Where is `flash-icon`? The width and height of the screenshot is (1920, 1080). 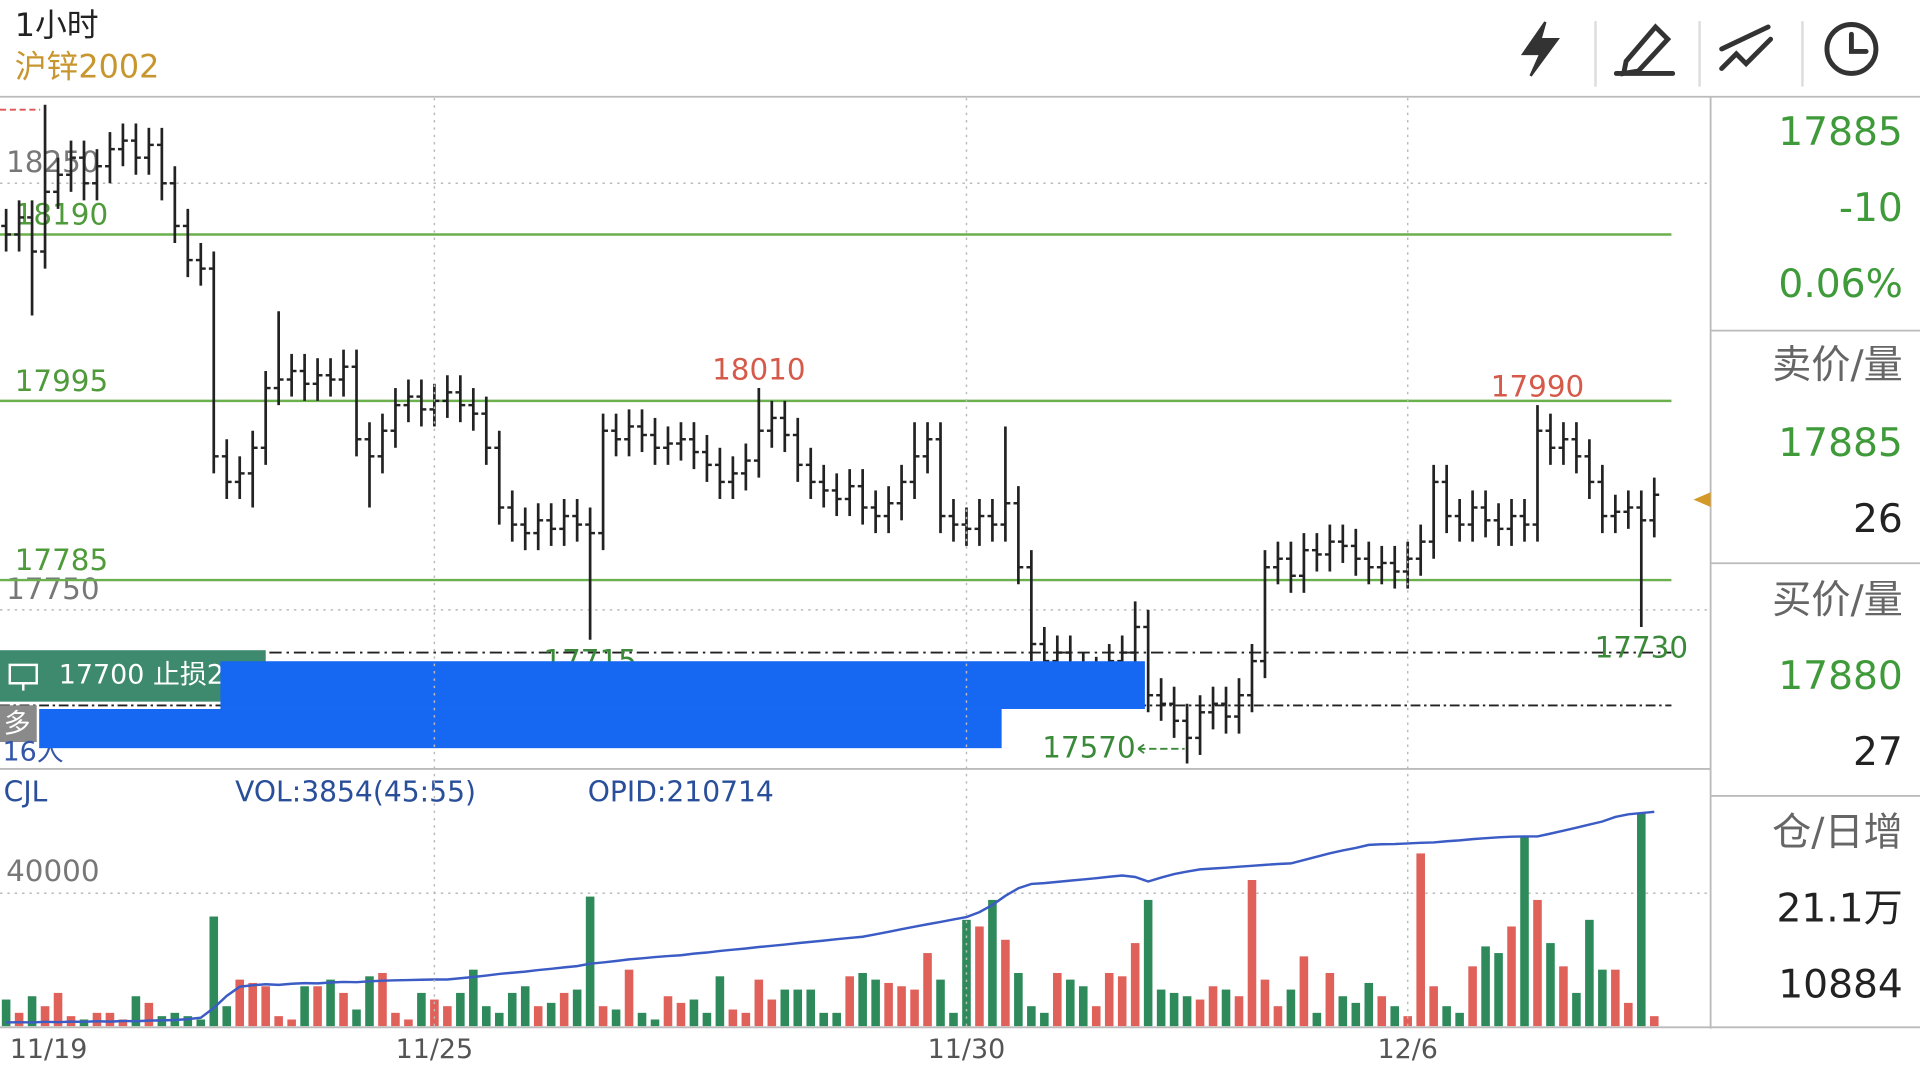 flash-icon is located at coordinates (1540, 49).